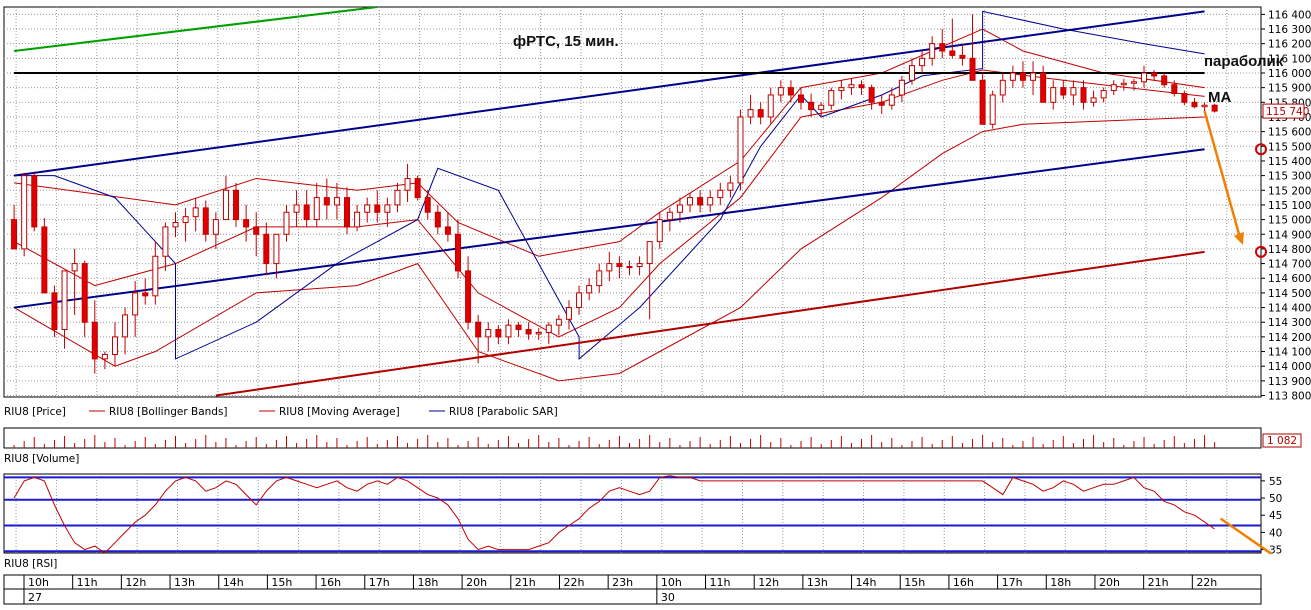  Describe the element at coordinates (632, 438) in the screenshot. I see `volume-pane` at that location.